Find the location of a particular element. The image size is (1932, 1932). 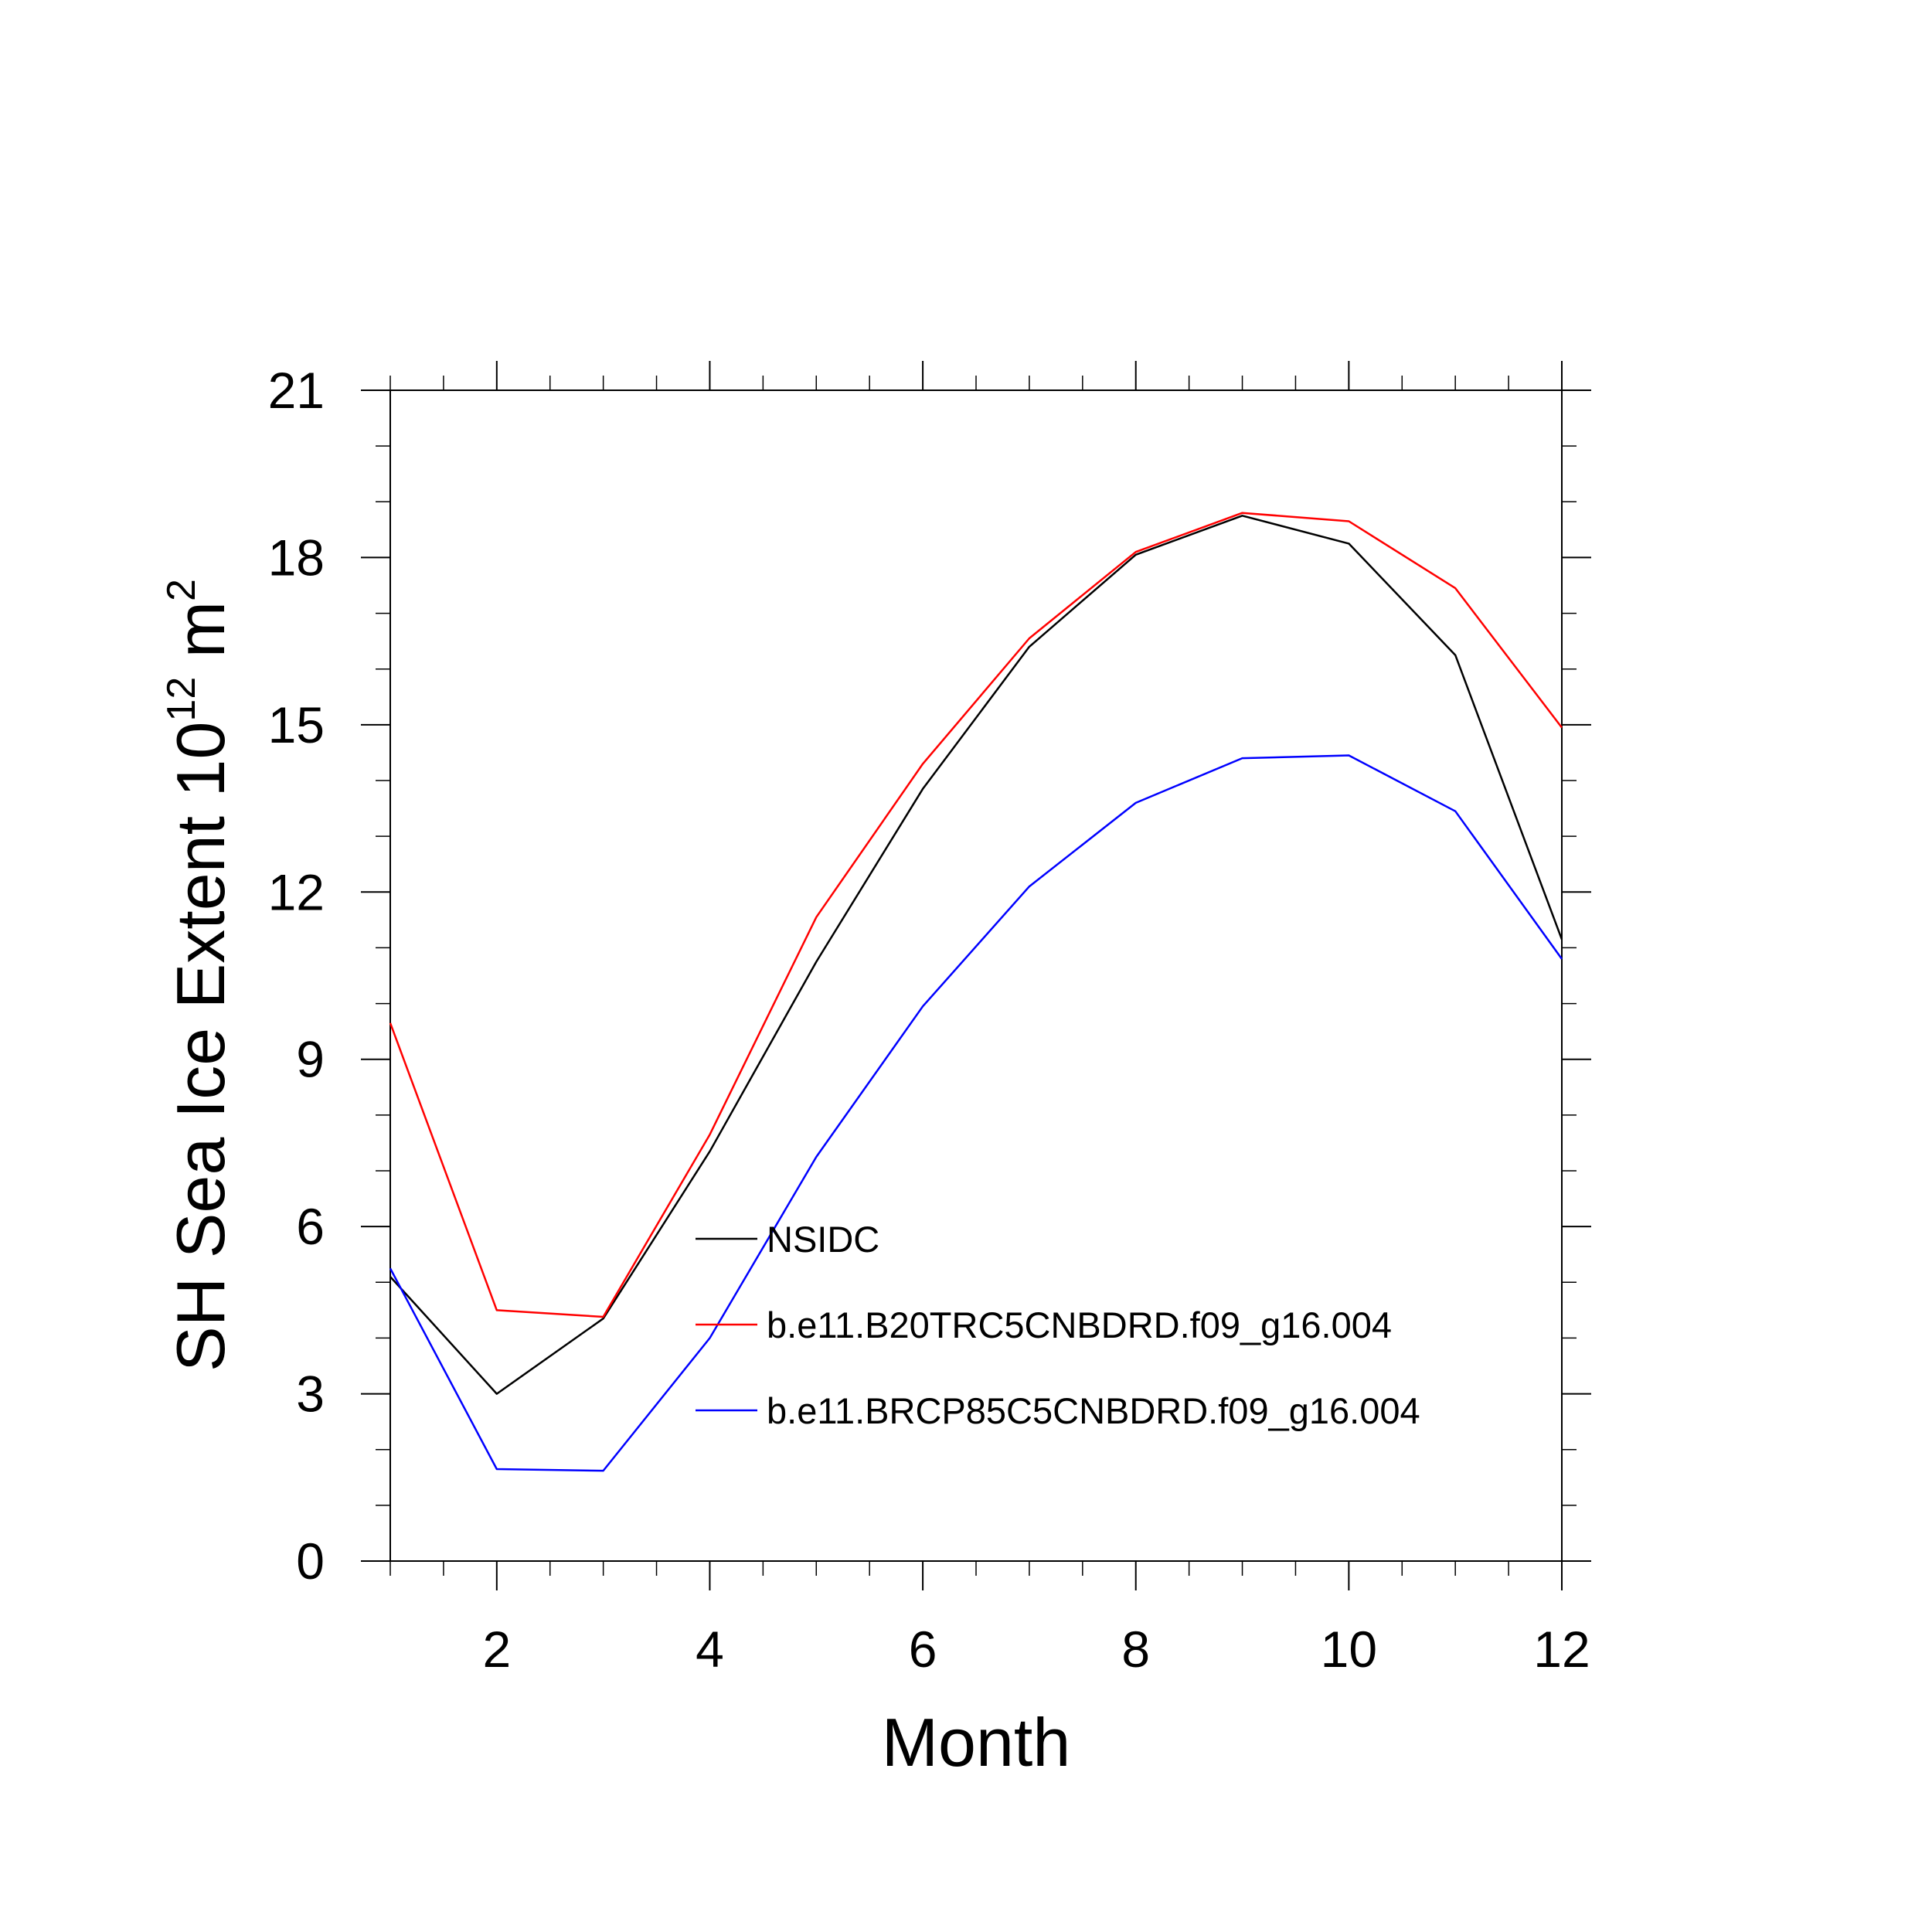

legend-label-3: b.e11.BRCP85C5CNBDRD.f09_g16.004 is located at coordinates (1093, 1411).